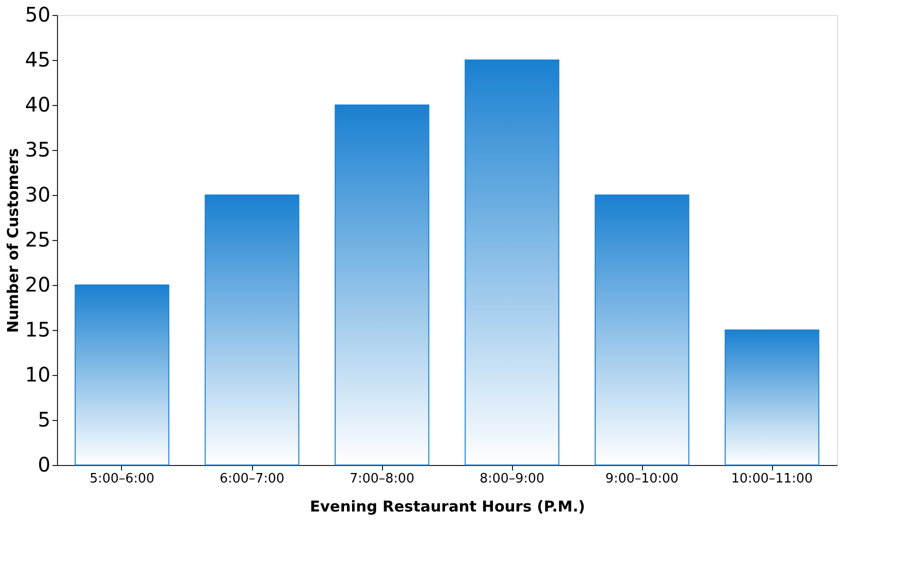 The height and width of the screenshot is (571, 898). What do you see at coordinates (37, 194) in the screenshot?
I see `y-tick-label: 30` at bounding box center [37, 194].